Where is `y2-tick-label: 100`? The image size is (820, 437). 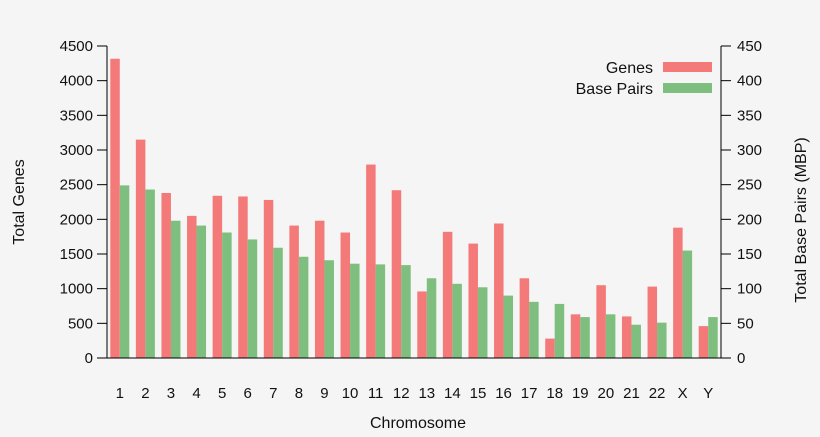
y2-tick-label: 100 is located at coordinates (749, 289).